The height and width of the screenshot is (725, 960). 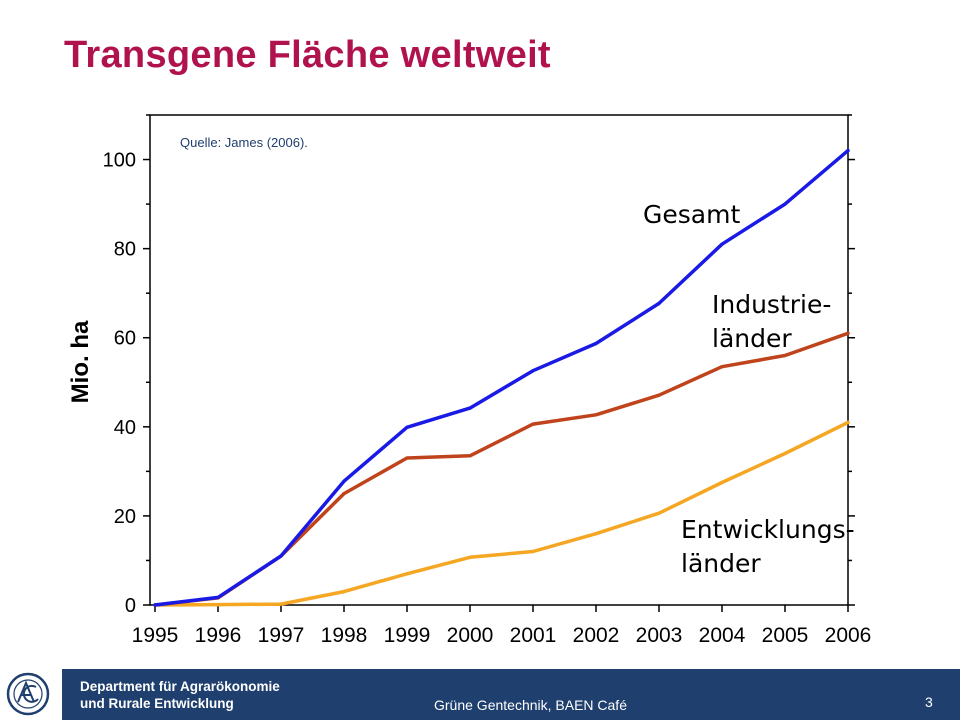 What do you see at coordinates (929, 702) in the screenshot?
I see `page-number: 3` at bounding box center [929, 702].